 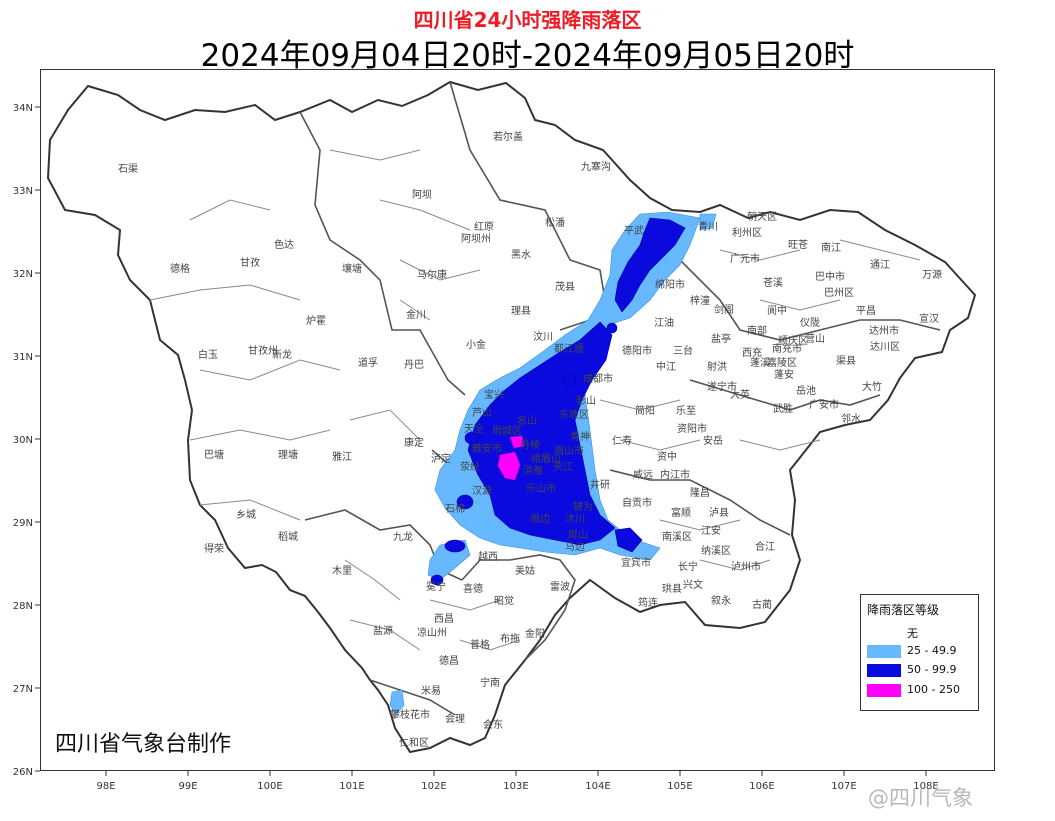 What do you see at coordinates (23, 191) in the screenshot?
I see `lat-tick-label: 33N` at bounding box center [23, 191].